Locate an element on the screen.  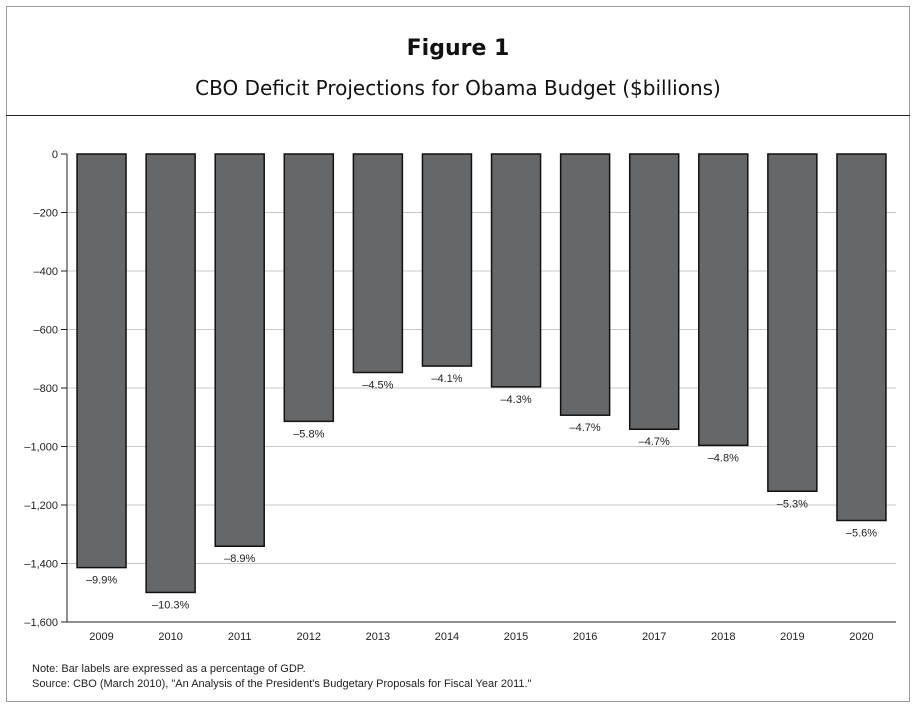
bar-2009 is located at coordinates (101, 361).